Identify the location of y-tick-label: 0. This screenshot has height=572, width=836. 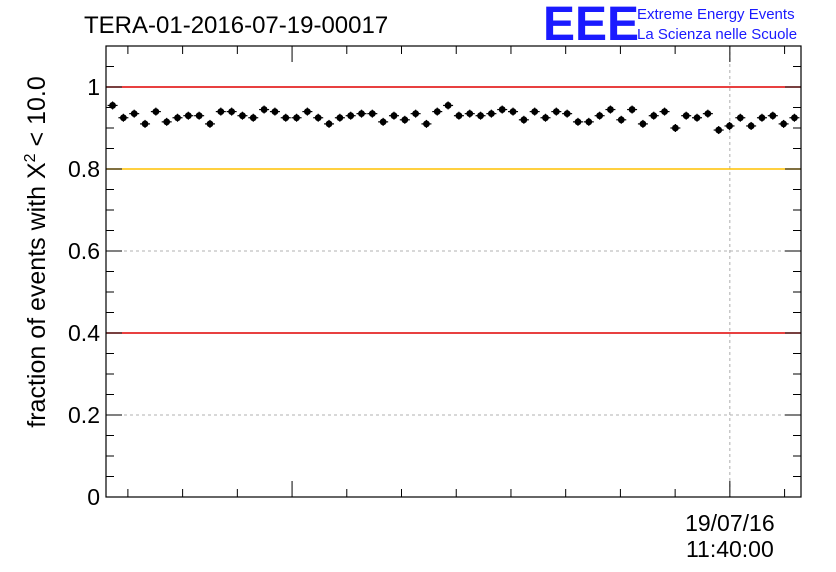
(93, 497).